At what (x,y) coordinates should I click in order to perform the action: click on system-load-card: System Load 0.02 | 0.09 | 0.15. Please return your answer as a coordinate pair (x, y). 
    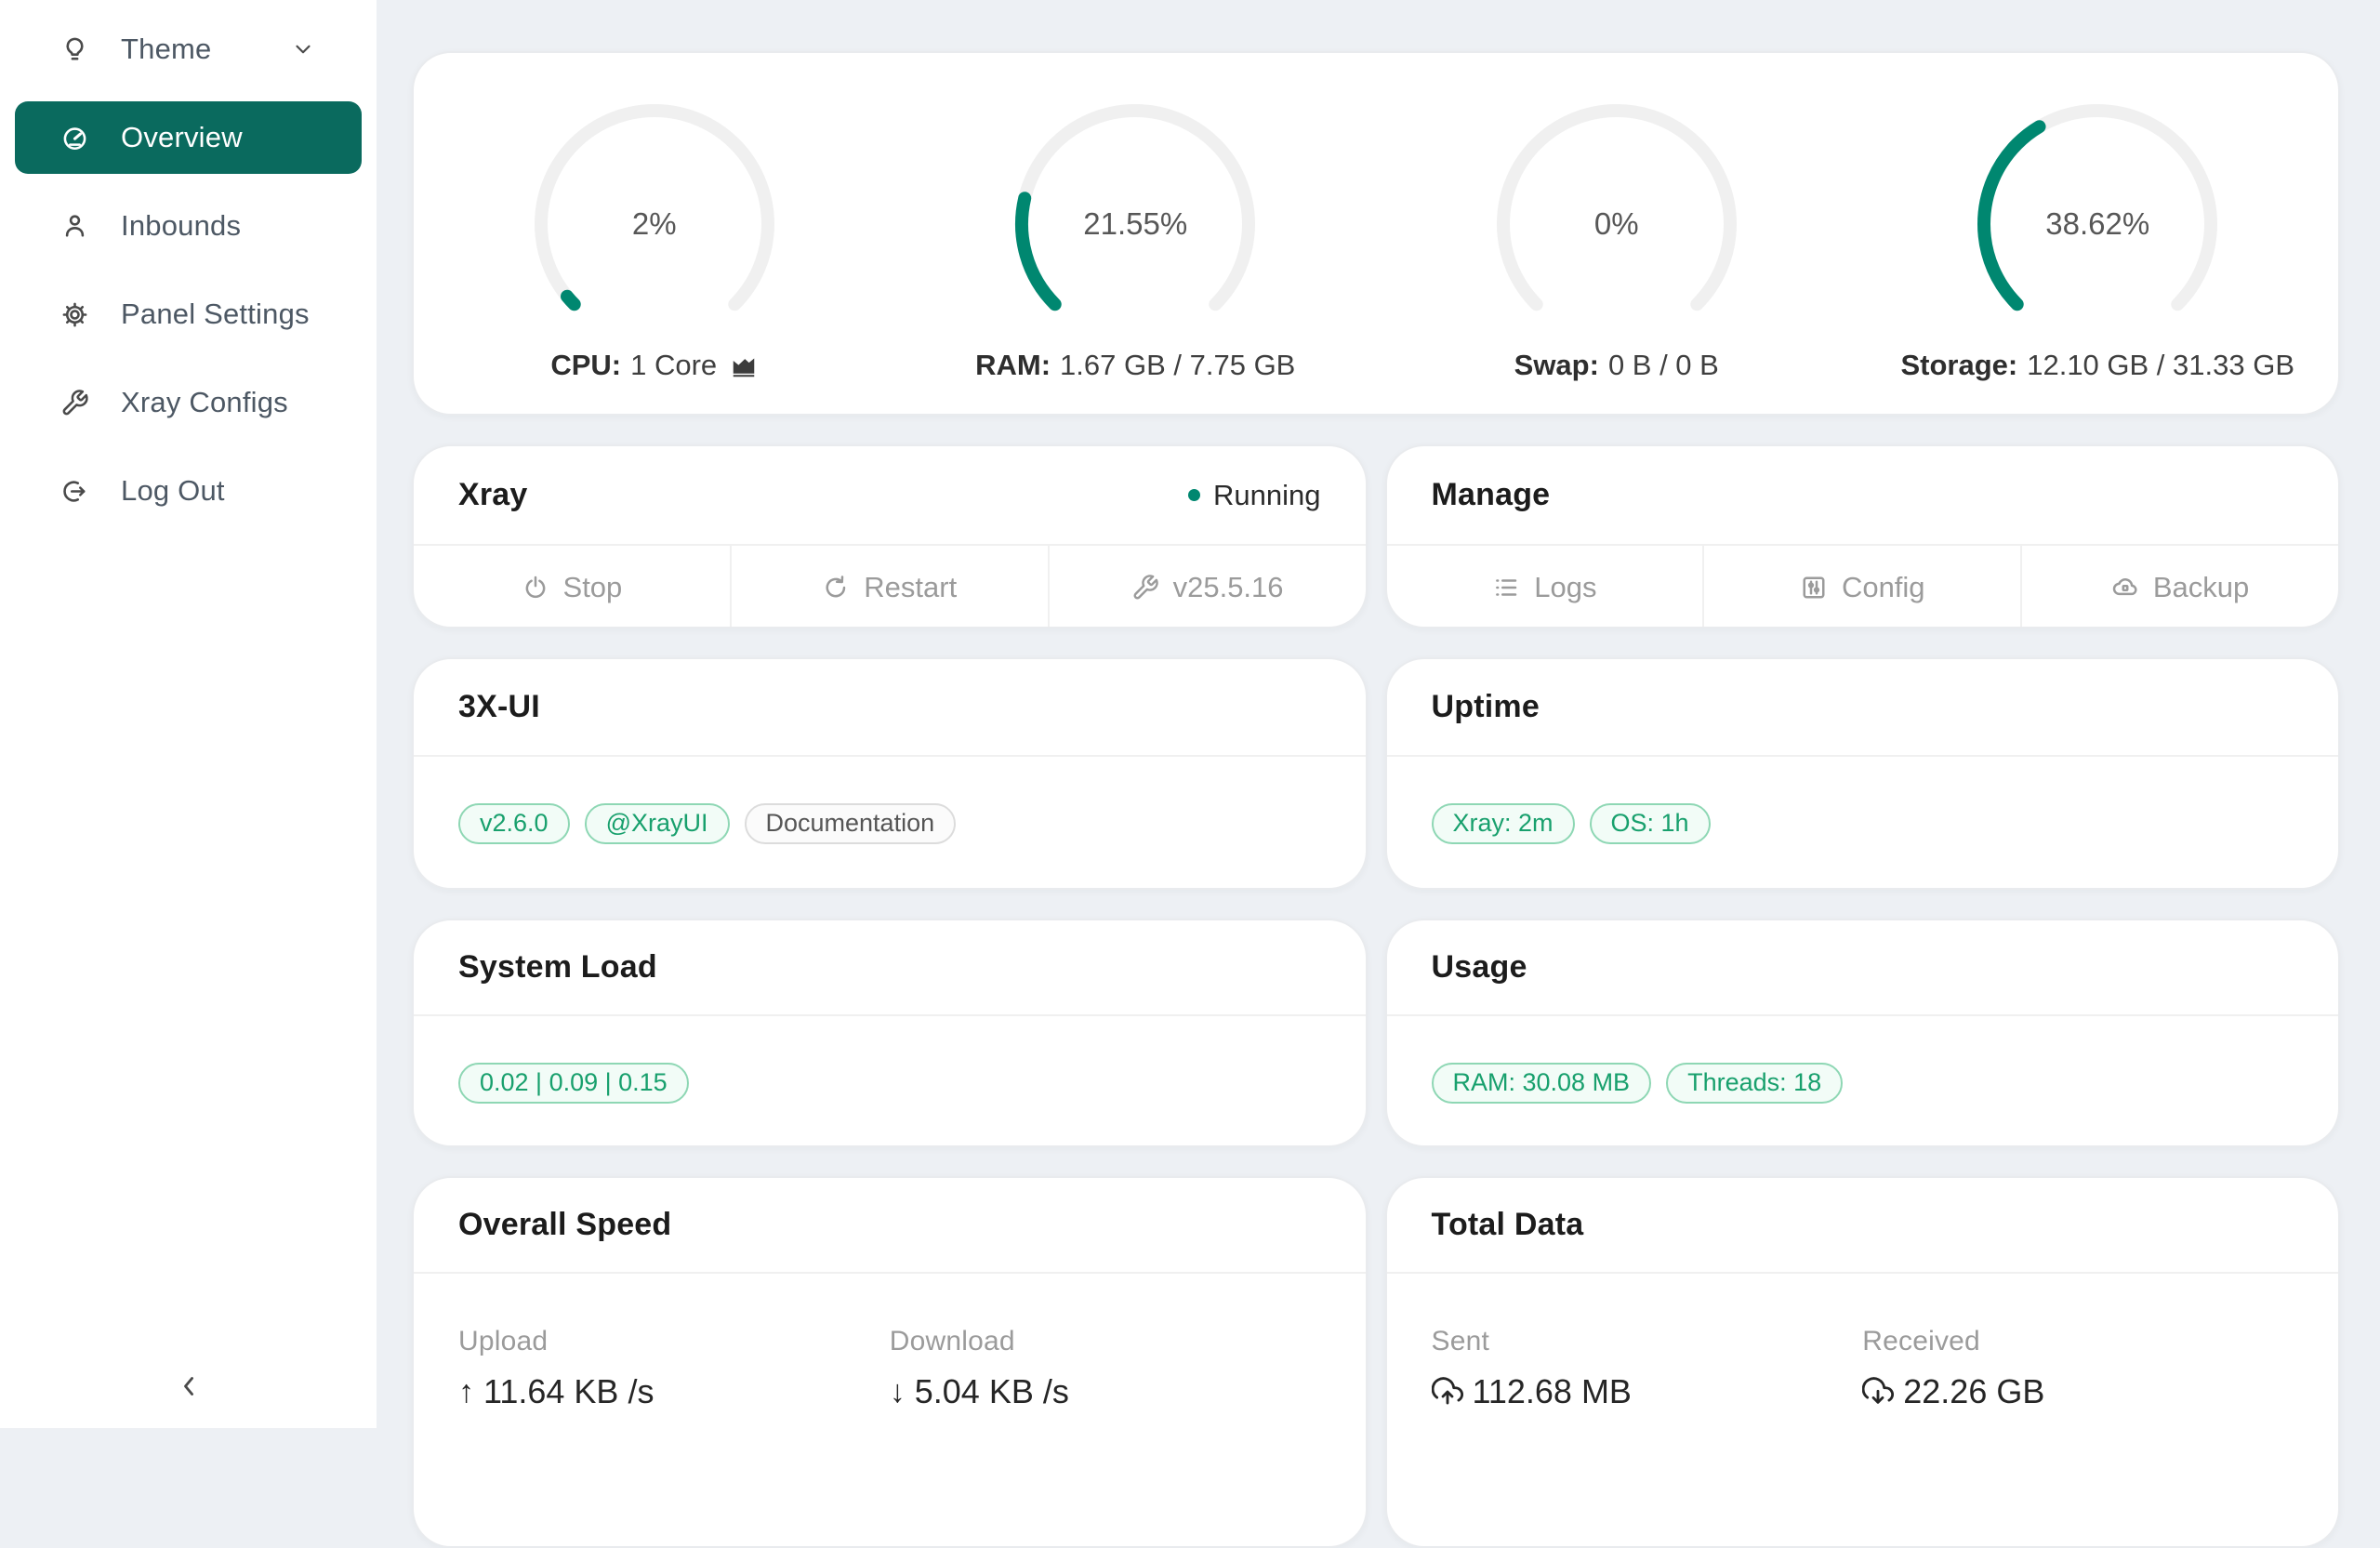
    Looking at the image, I should click on (890, 1033).